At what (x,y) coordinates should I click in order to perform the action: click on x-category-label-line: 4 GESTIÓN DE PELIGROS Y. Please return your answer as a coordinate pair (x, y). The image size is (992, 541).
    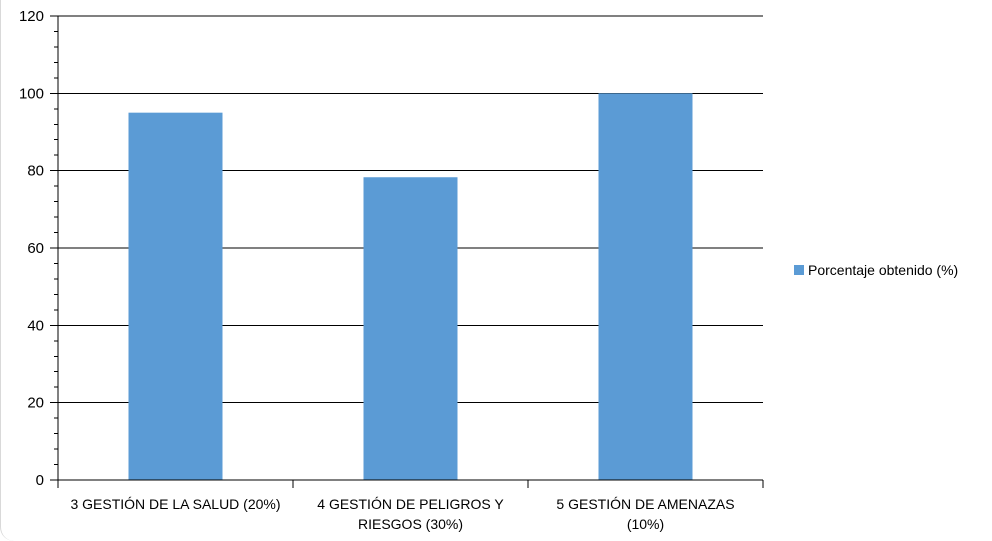
    Looking at the image, I should click on (410, 504).